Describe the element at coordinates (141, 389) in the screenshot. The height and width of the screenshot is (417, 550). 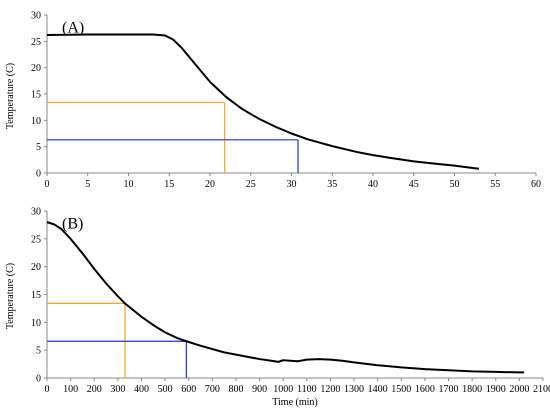
I see `x-tick-label: 400` at that location.